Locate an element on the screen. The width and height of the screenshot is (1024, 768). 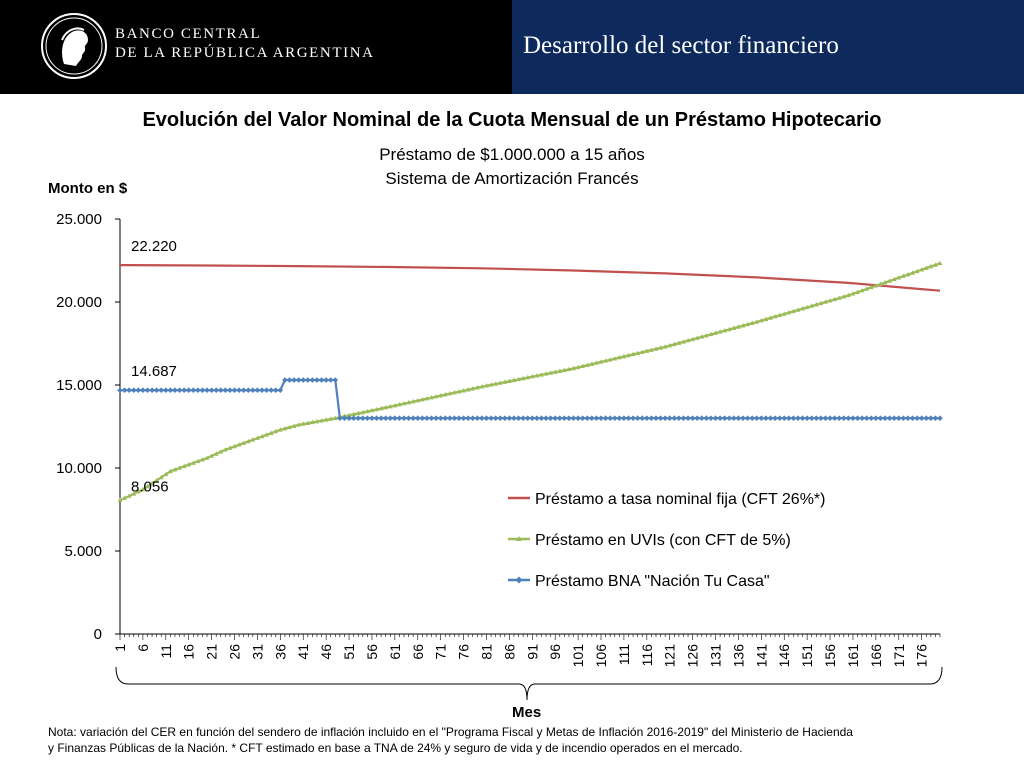
bank-name-line1: BANCO CENTRAL is located at coordinates (188, 34).